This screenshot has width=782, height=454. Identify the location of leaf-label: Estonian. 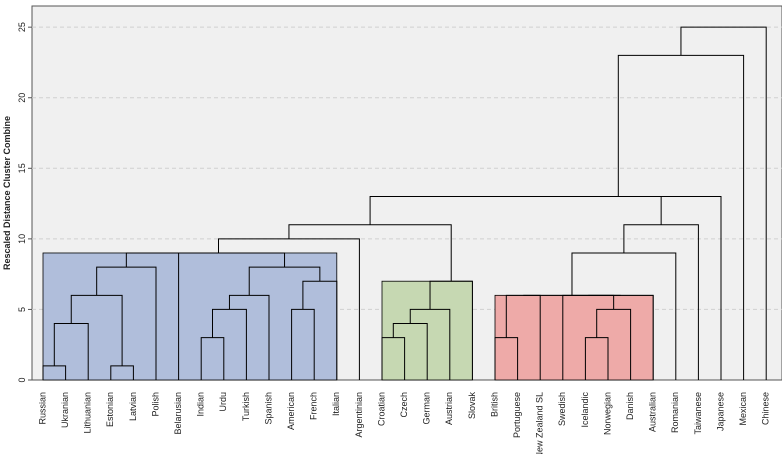
(110, 409).